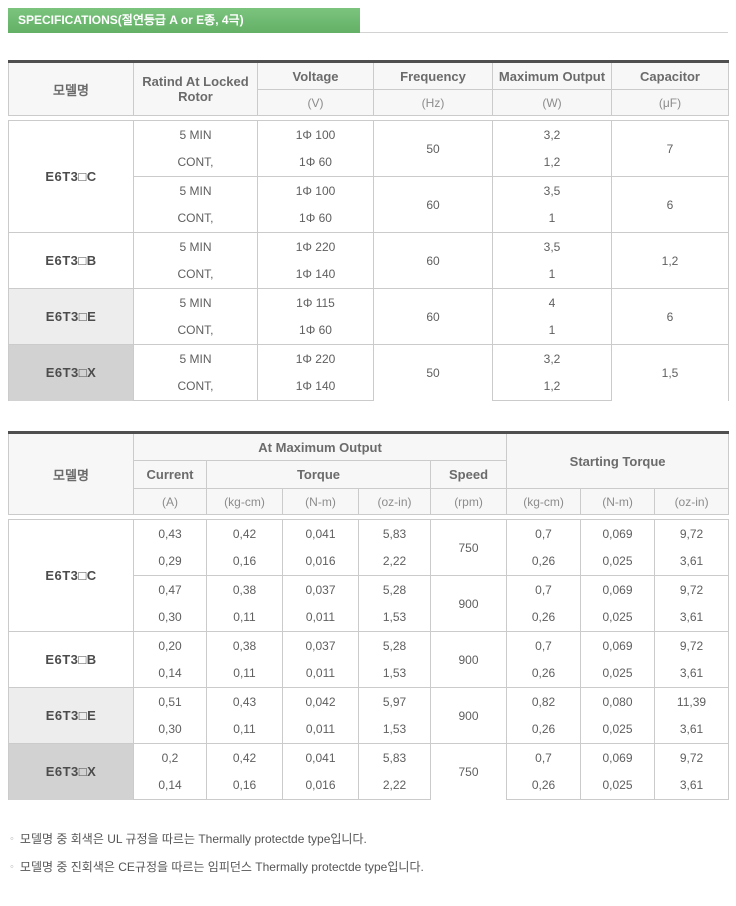 This screenshot has width=736, height=906. Describe the element at coordinates (468, 771) in the screenshot. I see `speed-cell: 750` at that location.